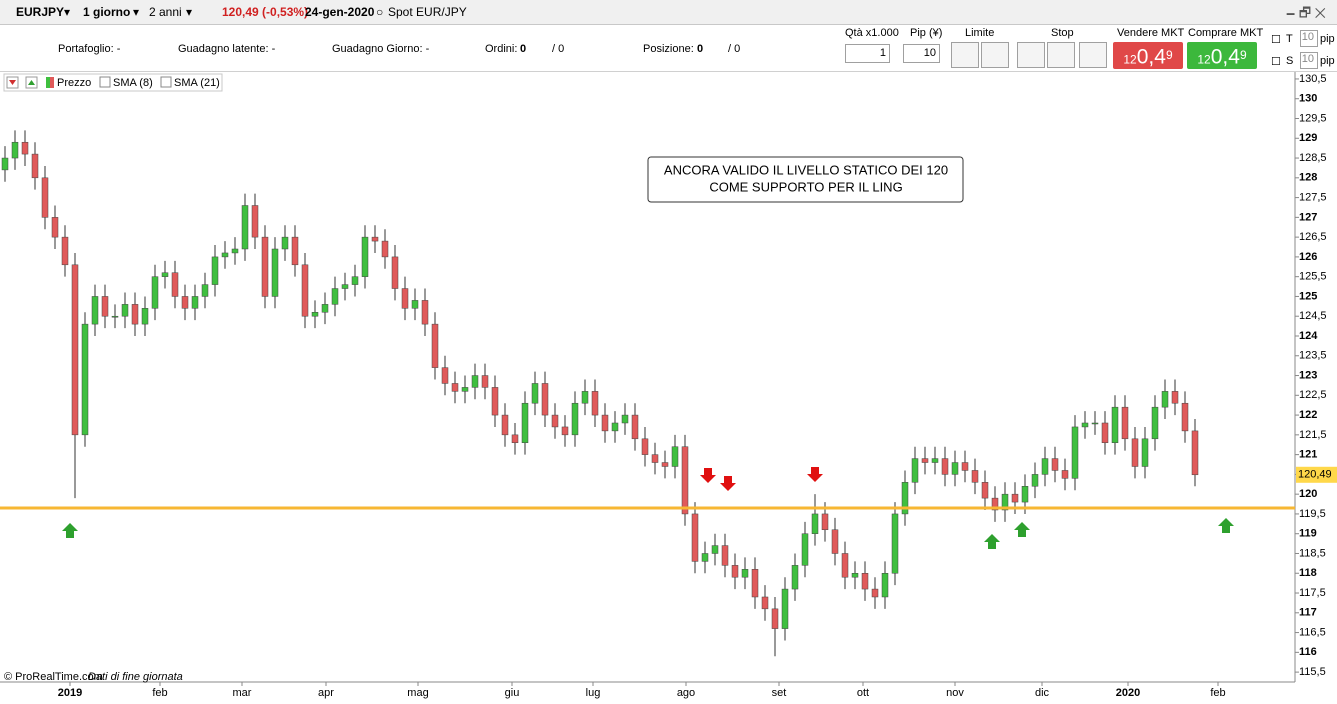  Describe the element at coordinates (1130, 59) in the screenshot. I see `sell-small: 12` at that location.